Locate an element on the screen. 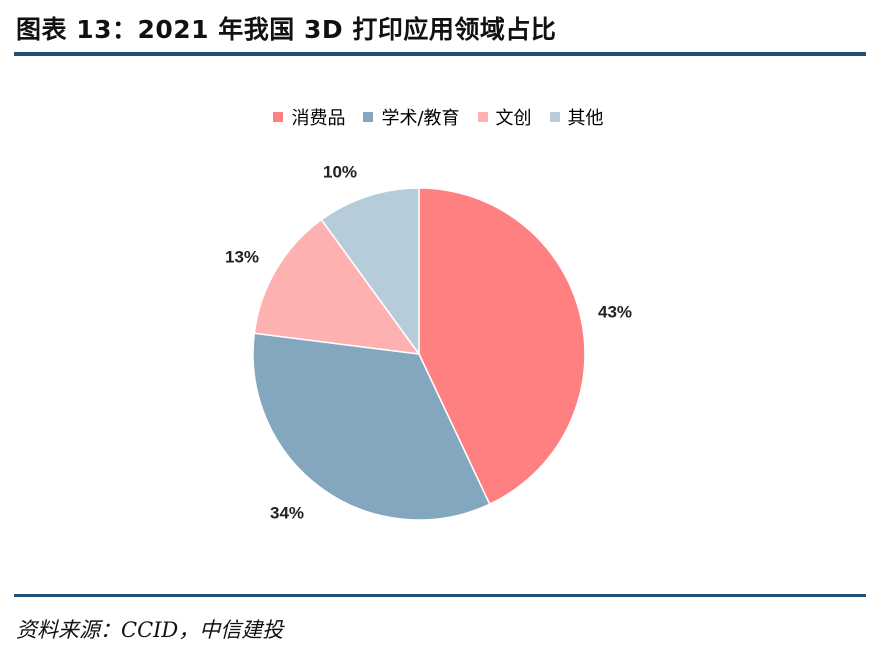 The image size is (877, 647). bottom-divider is located at coordinates (440, 595).